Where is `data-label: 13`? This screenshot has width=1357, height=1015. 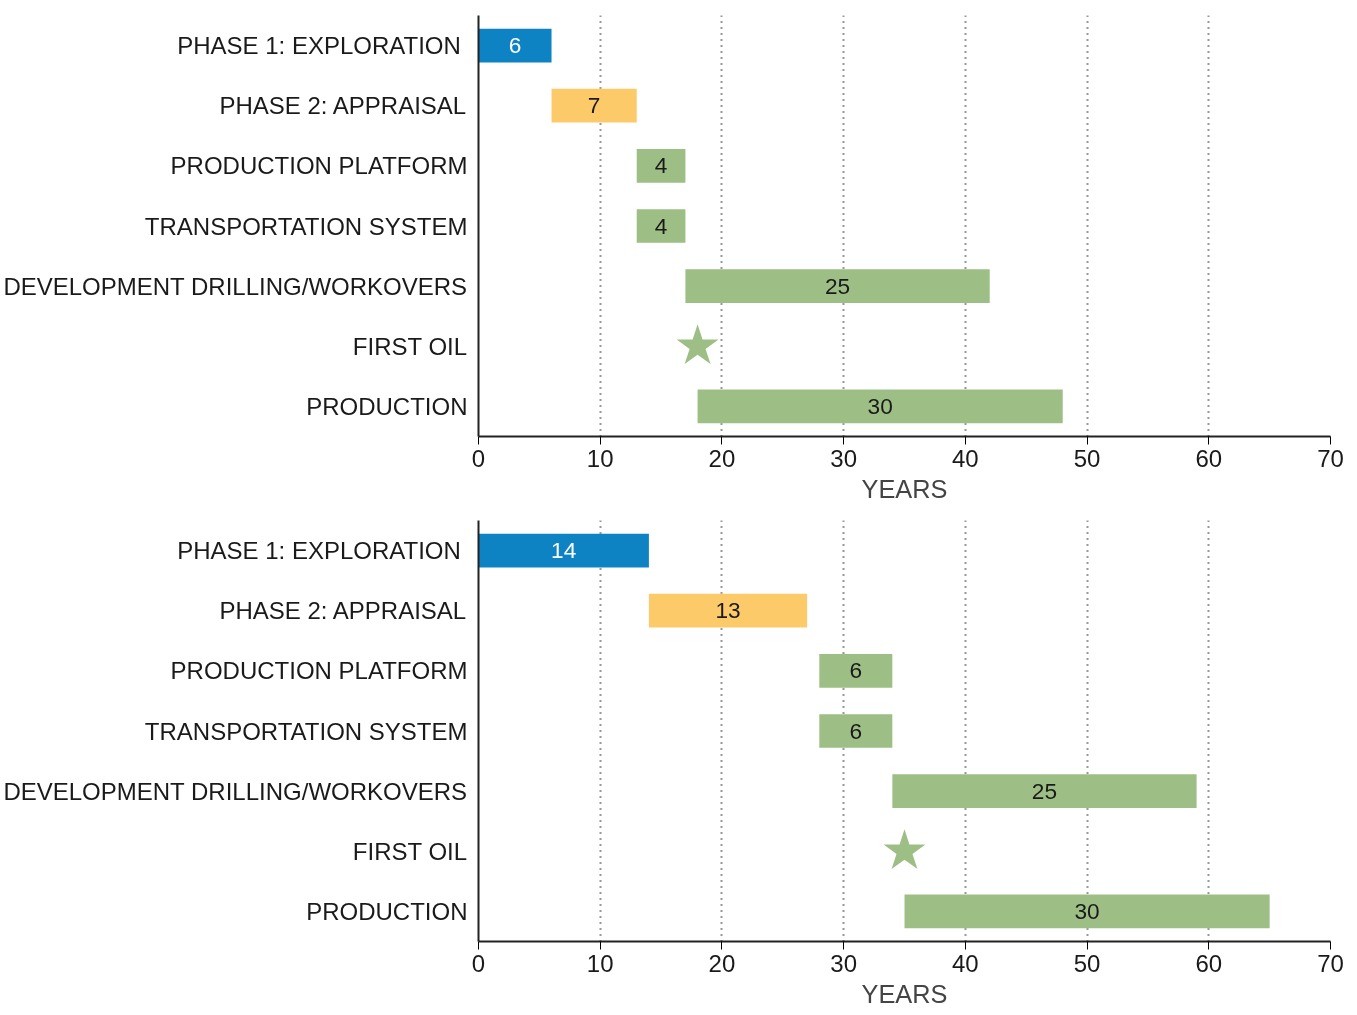 data-label: 13 is located at coordinates (728, 610).